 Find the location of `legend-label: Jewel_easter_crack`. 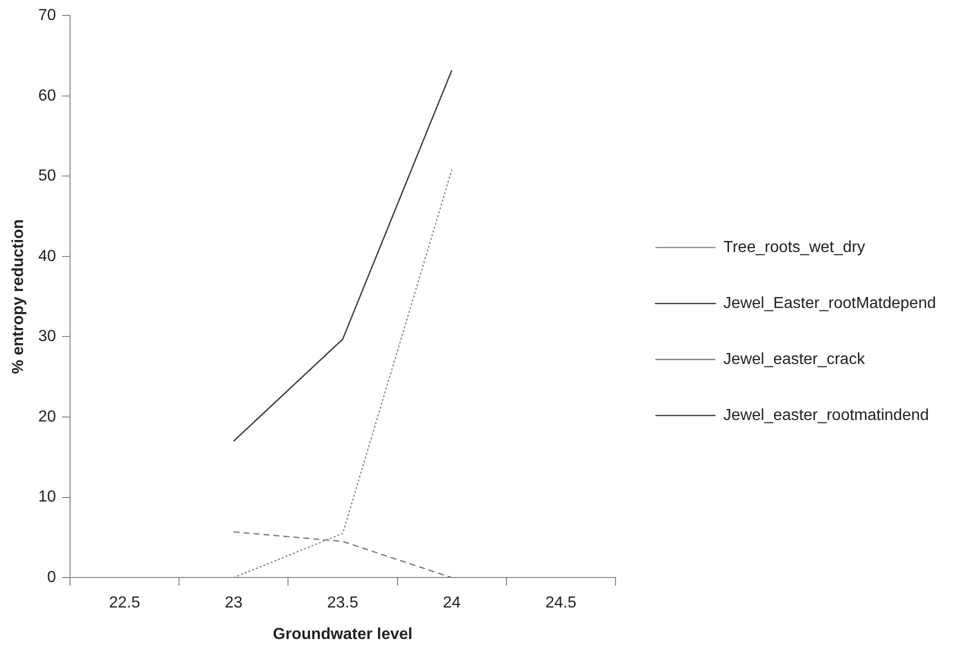

legend-label: Jewel_easter_crack is located at coordinates (794, 359).